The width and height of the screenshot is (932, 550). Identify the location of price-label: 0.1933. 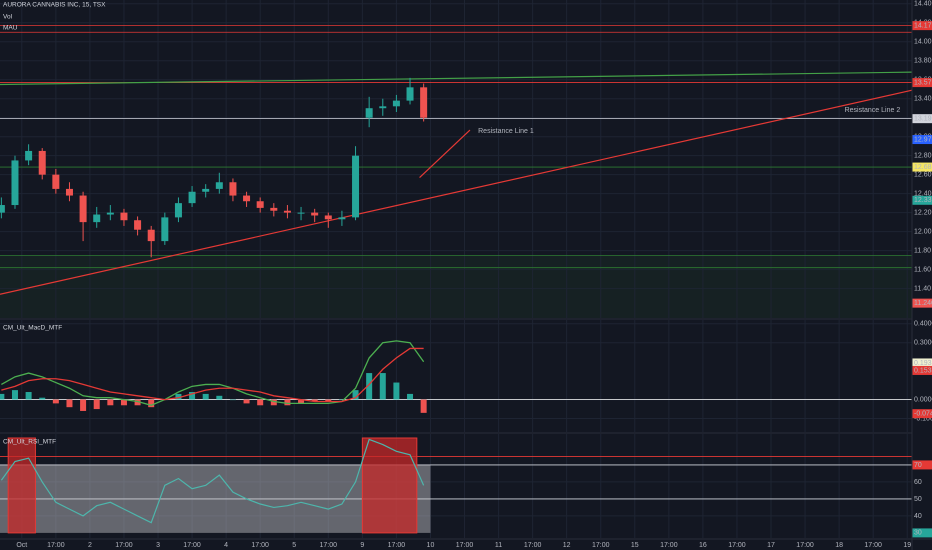
(923, 363).